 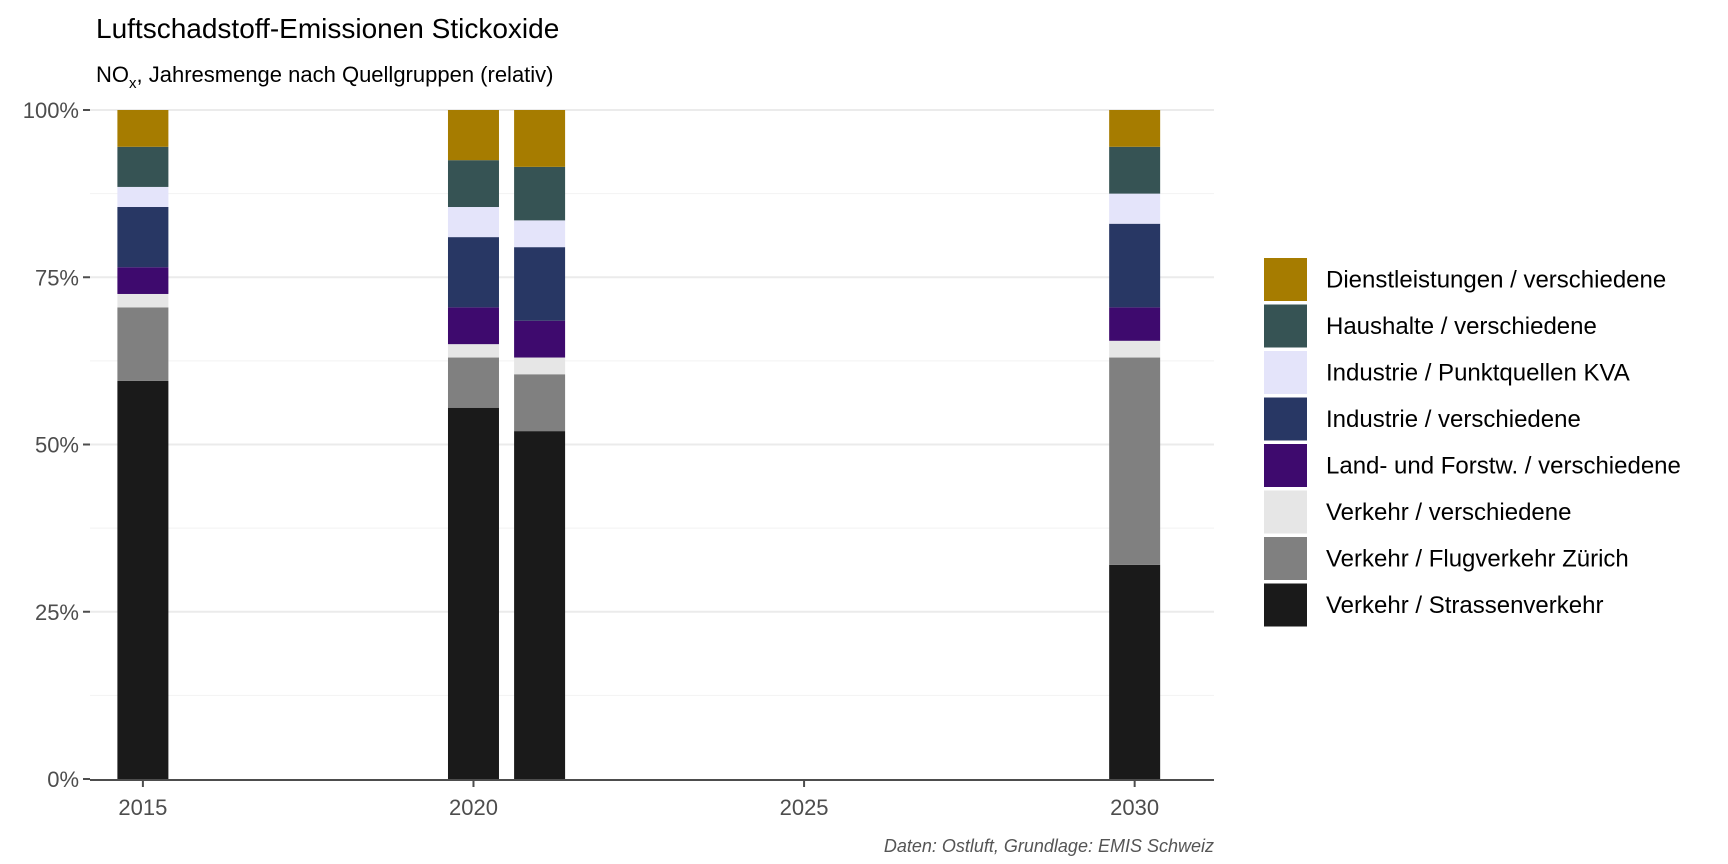 I want to click on y-tick-label: 0%, so click(x=63, y=779).